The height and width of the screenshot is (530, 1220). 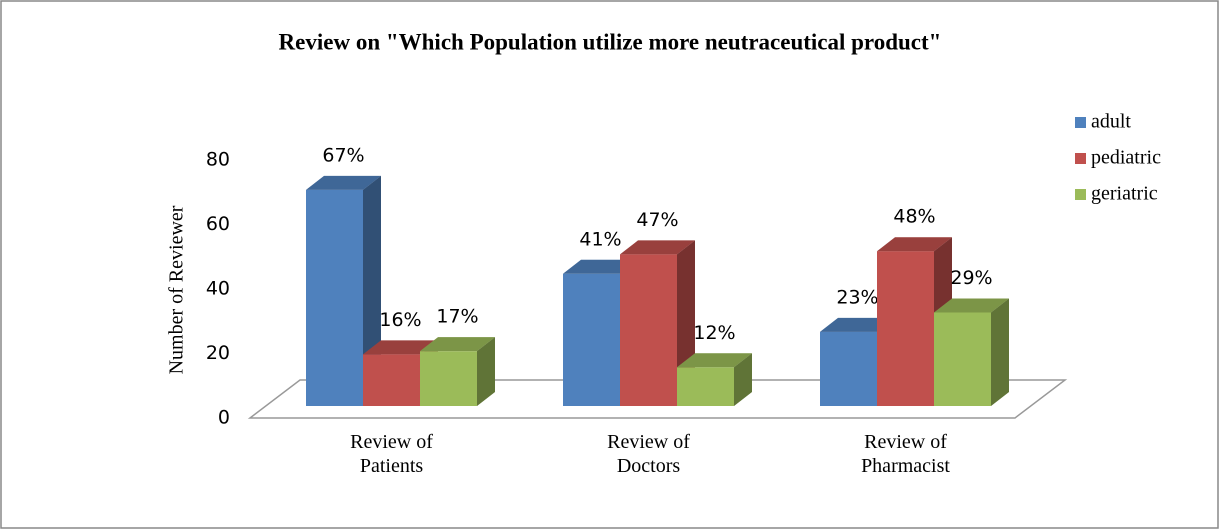 I want to click on y-tick-label: 0, so click(x=224, y=418).